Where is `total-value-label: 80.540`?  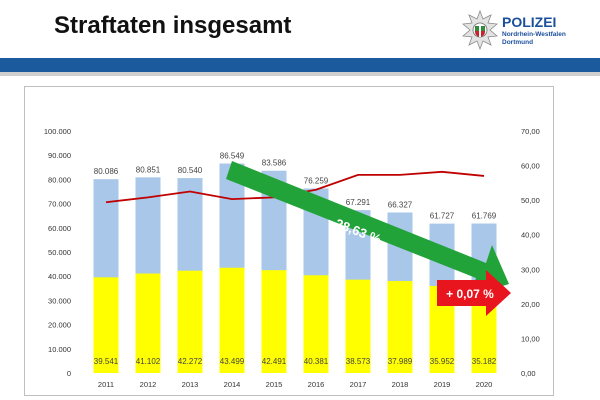 total-value-label: 80.540 is located at coordinates (190, 170).